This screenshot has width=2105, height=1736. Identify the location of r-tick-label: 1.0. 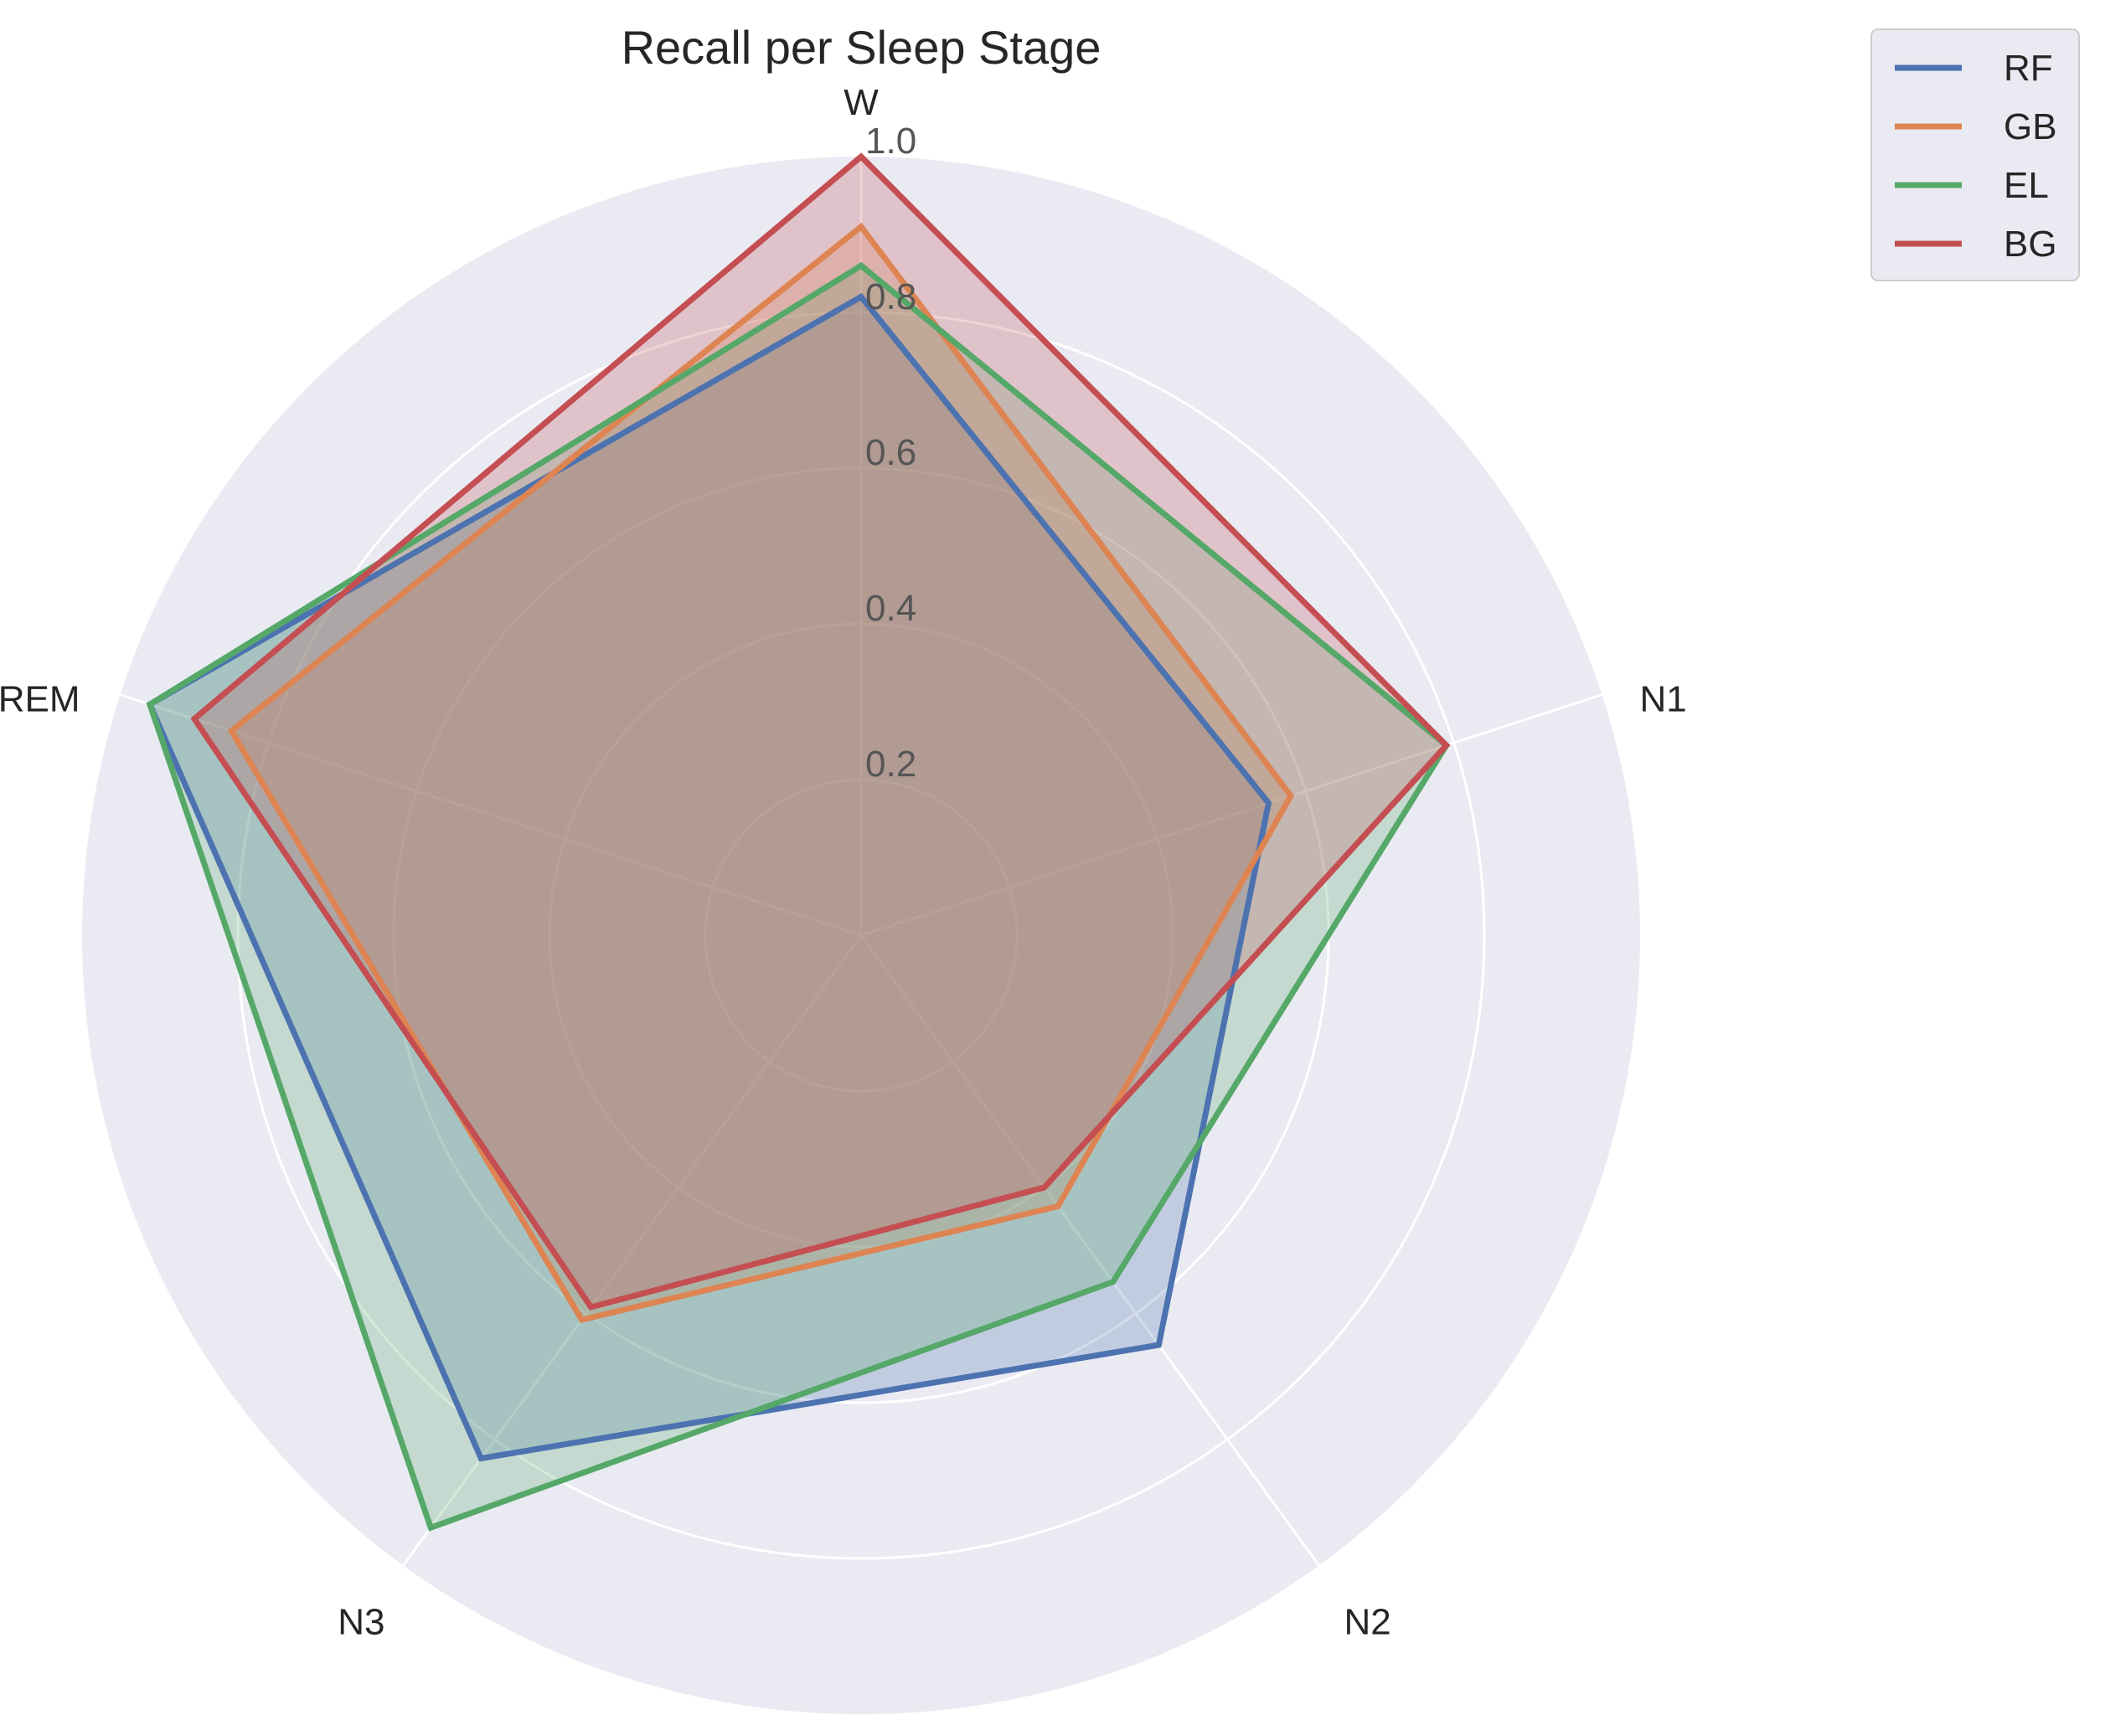
(891, 141).